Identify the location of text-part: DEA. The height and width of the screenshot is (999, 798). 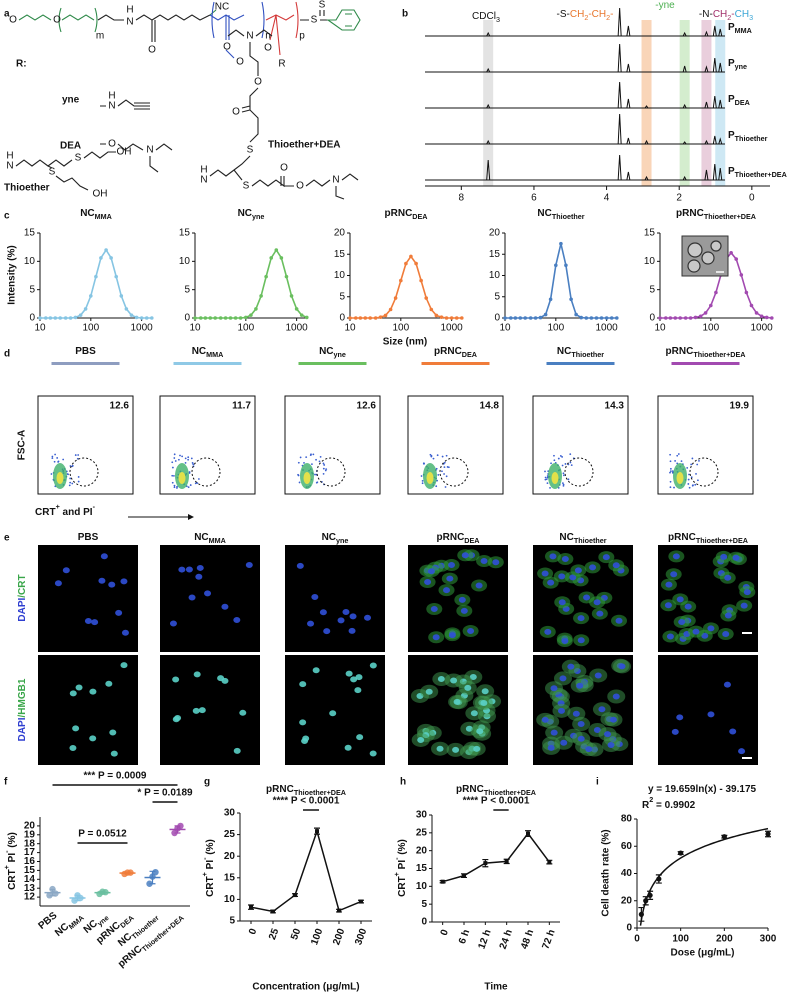
(126, 921).